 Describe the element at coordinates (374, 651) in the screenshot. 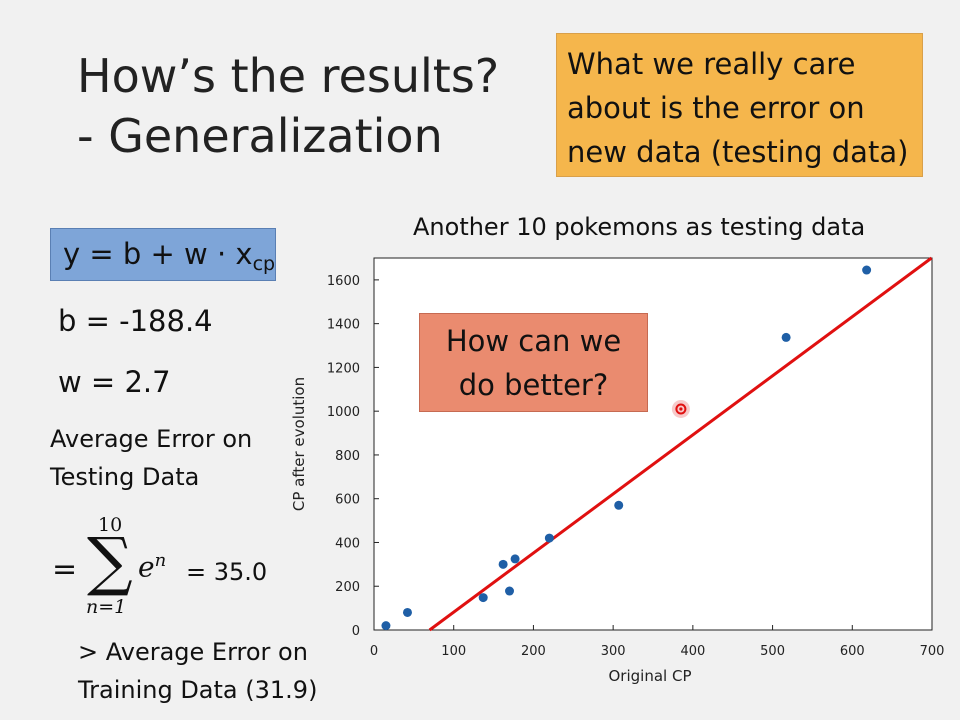

I see `x-tick-label: 0` at that location.